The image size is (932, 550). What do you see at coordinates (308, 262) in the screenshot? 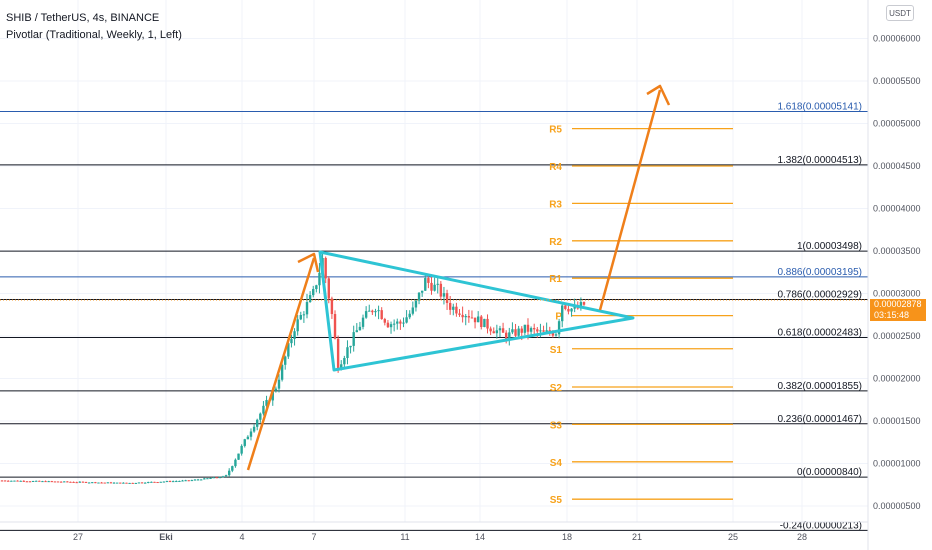
I see `impulse-arrow-head` at bounding box center [308, 262].